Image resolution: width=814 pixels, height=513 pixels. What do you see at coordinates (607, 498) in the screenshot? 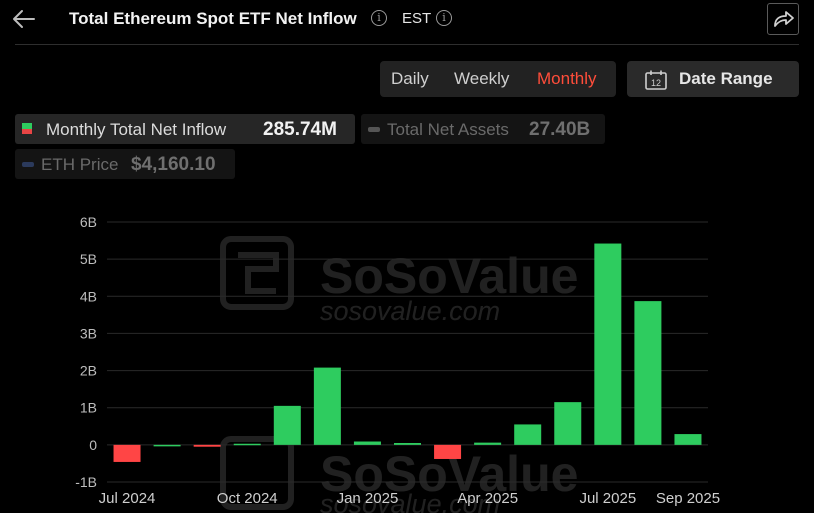
I see `x-tick-label: Jul 2025` at bounding box center [607, 498].